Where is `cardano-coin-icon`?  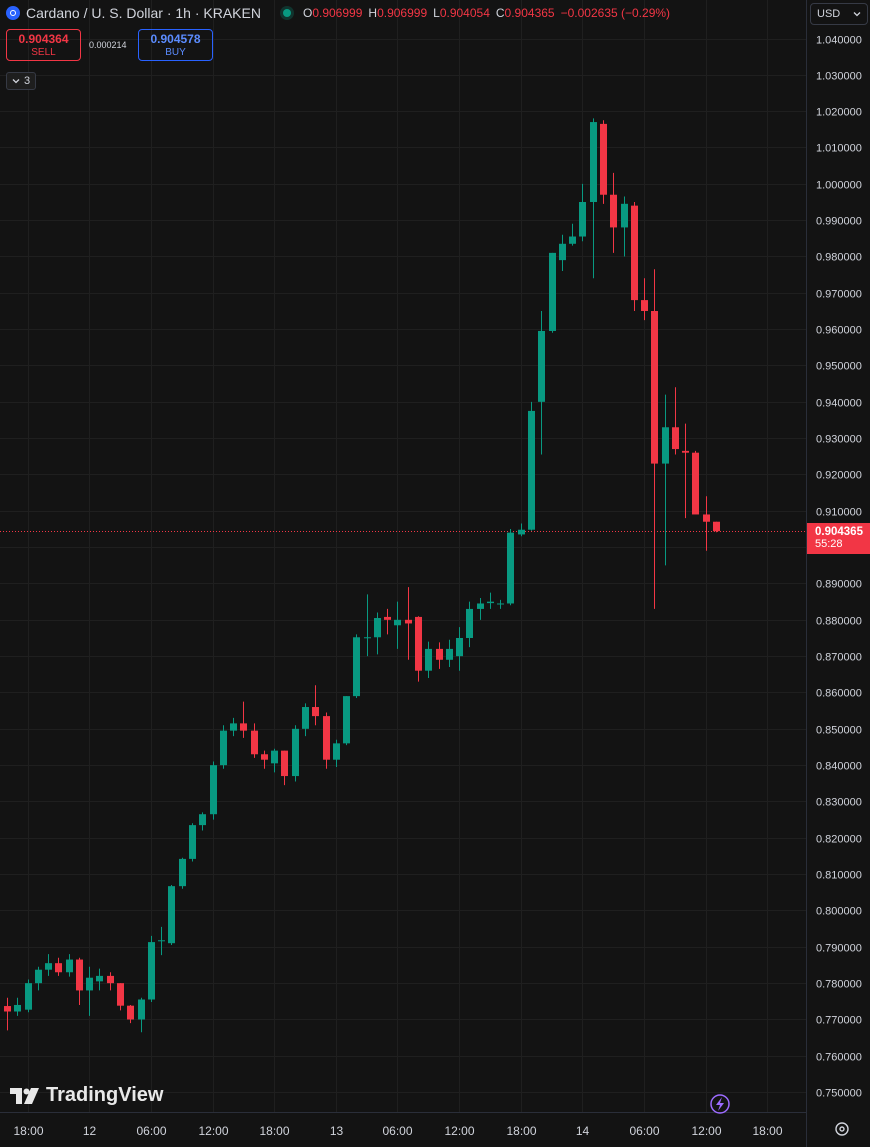 cardano-coin-icon is located at coordinates (13, 13).